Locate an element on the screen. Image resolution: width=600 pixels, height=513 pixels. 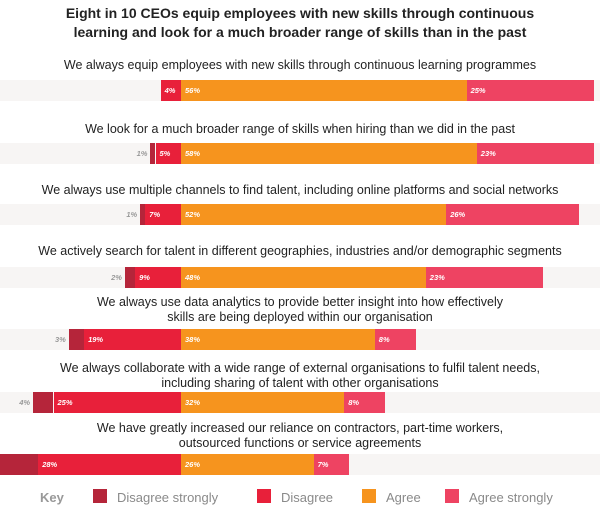
row-1-value-agree: 56% is located at coordinates (193, 90).